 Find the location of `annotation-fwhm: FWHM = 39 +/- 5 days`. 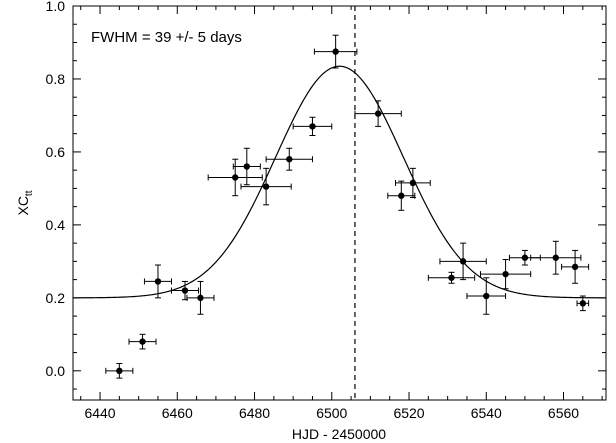

annotation-fwhm: FWHM = 39 +/- 5 days is located at coordinates (166, 37).